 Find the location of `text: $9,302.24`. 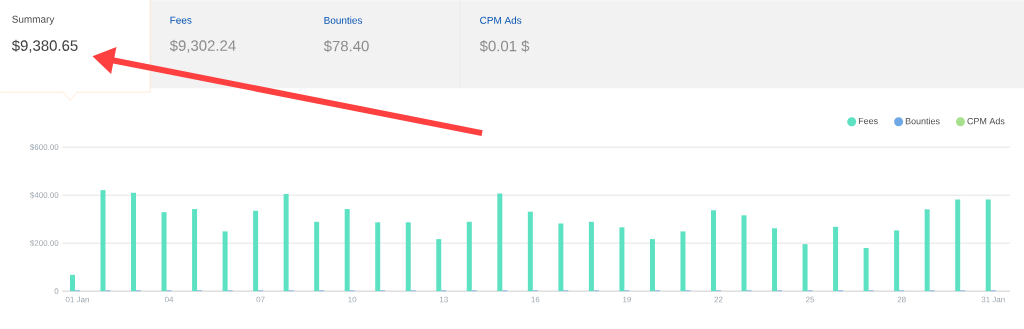

text: $9,302.24 is located at coordinates (202, 46).